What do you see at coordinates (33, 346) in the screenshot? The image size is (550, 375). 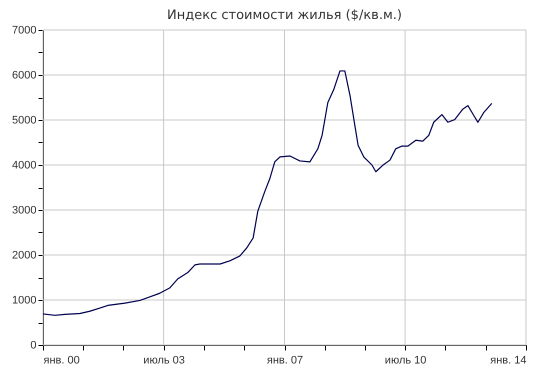 I see `y-tick-label: 0` at bounding box center [33, 346].